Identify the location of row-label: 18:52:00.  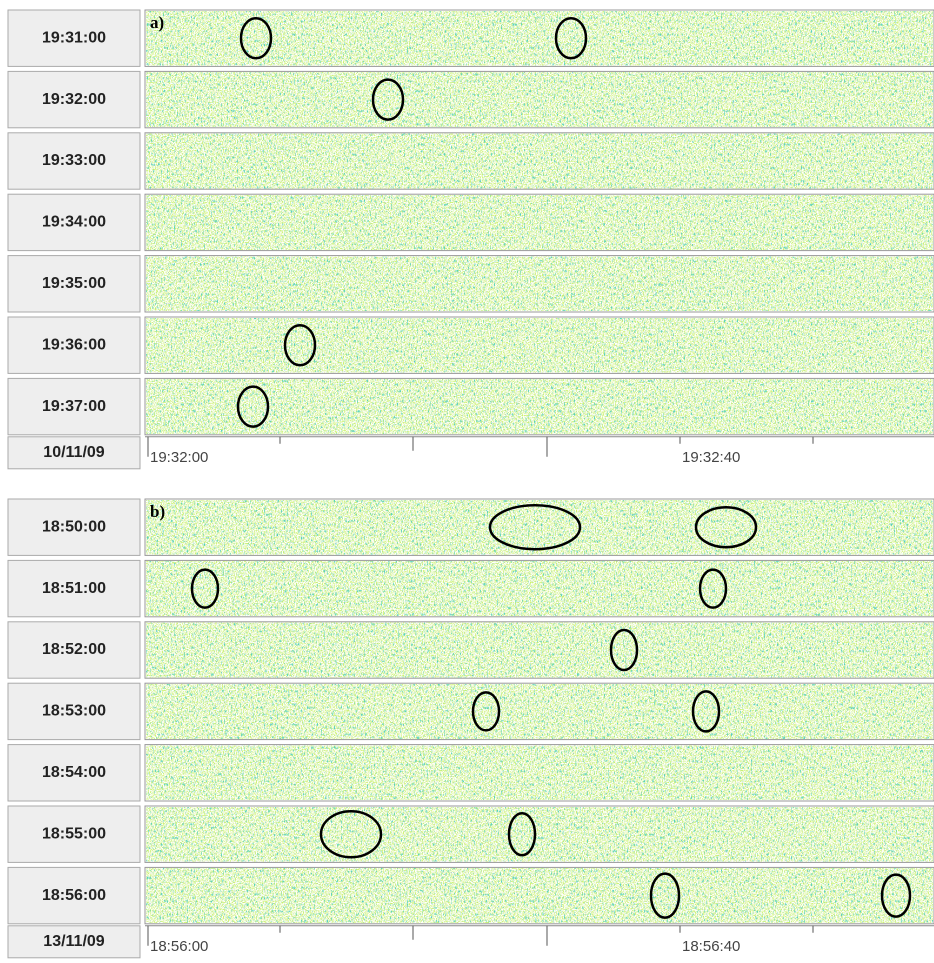
(74, 649).